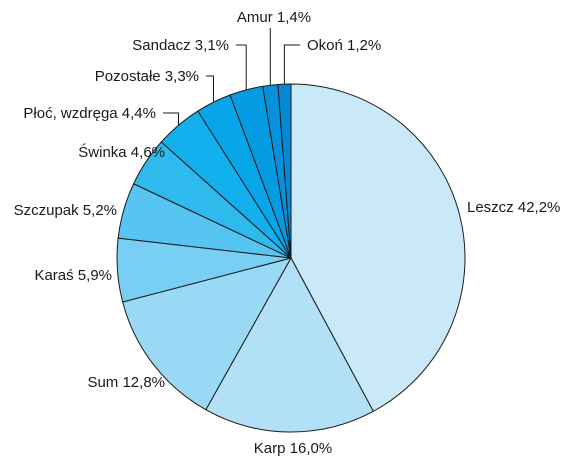 This screenshot has height=462, width=569. I want to click on leader-line-pozostale, so click(210, 89).